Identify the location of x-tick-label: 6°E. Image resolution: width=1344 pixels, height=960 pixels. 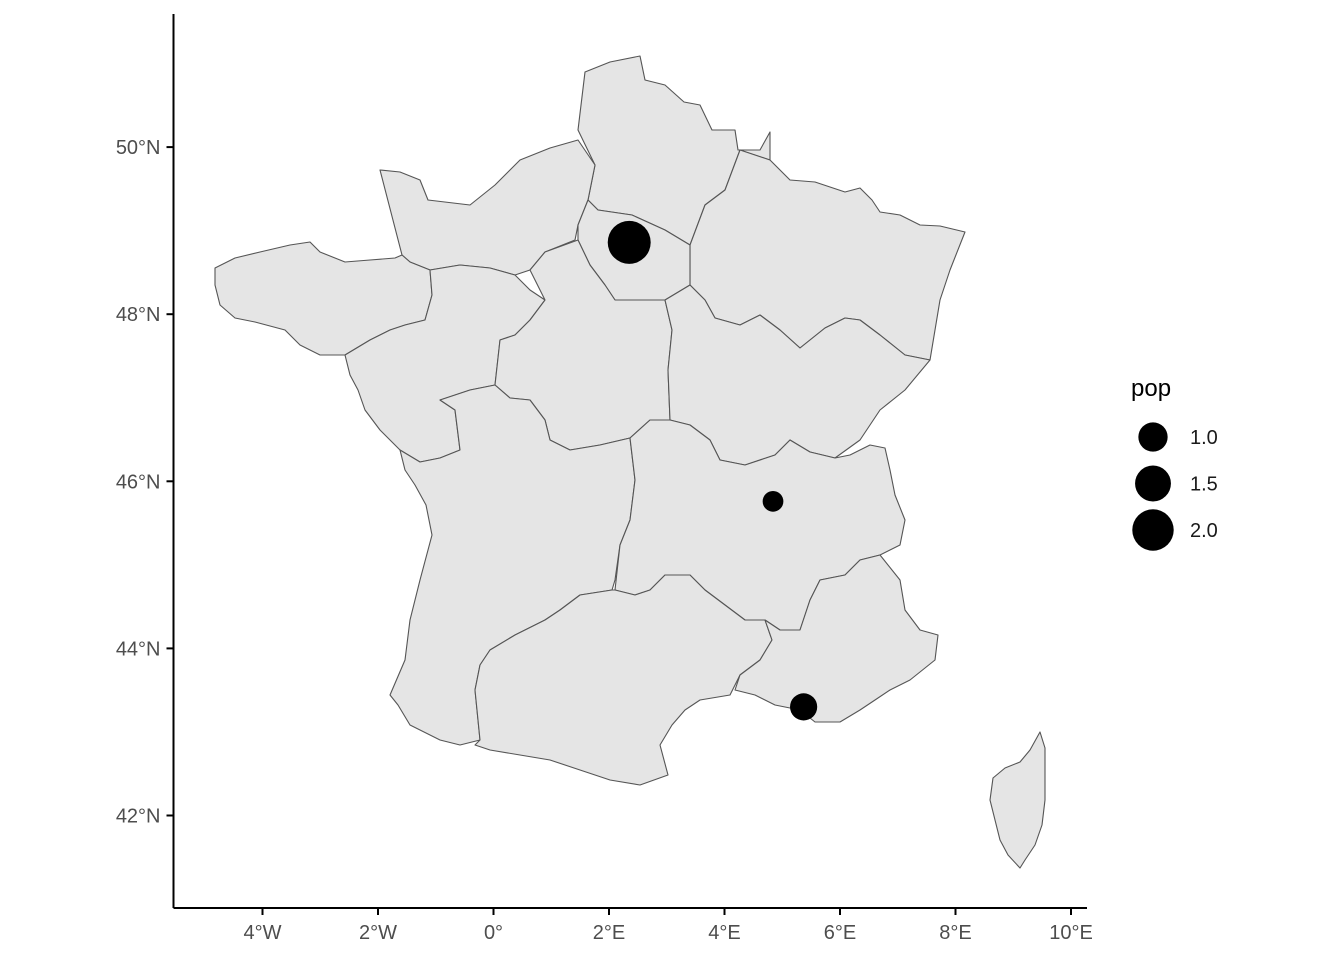
(840, 933).